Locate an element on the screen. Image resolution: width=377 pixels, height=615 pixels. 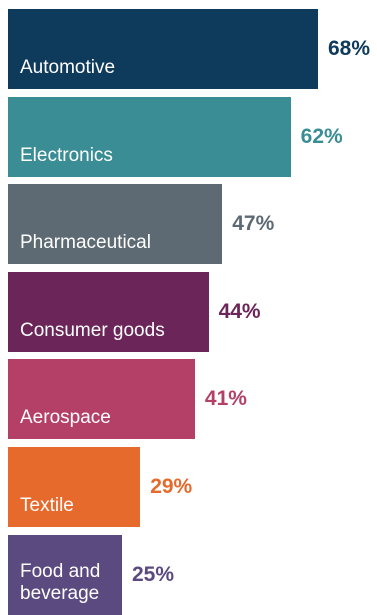
category-label: Pharmaceutical is located at coordinates (85, 243).